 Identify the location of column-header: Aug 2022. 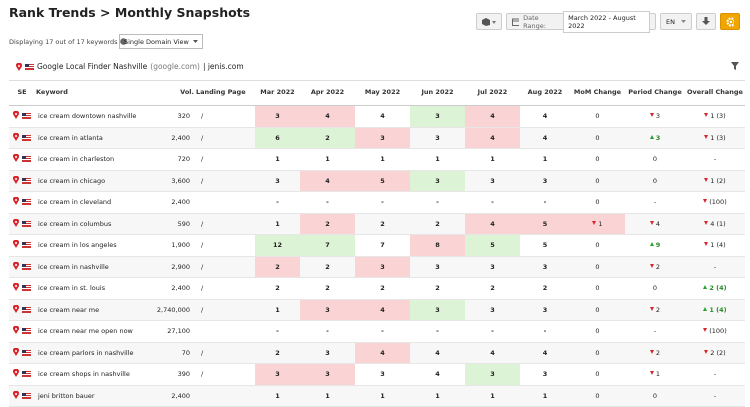
(545, 93).